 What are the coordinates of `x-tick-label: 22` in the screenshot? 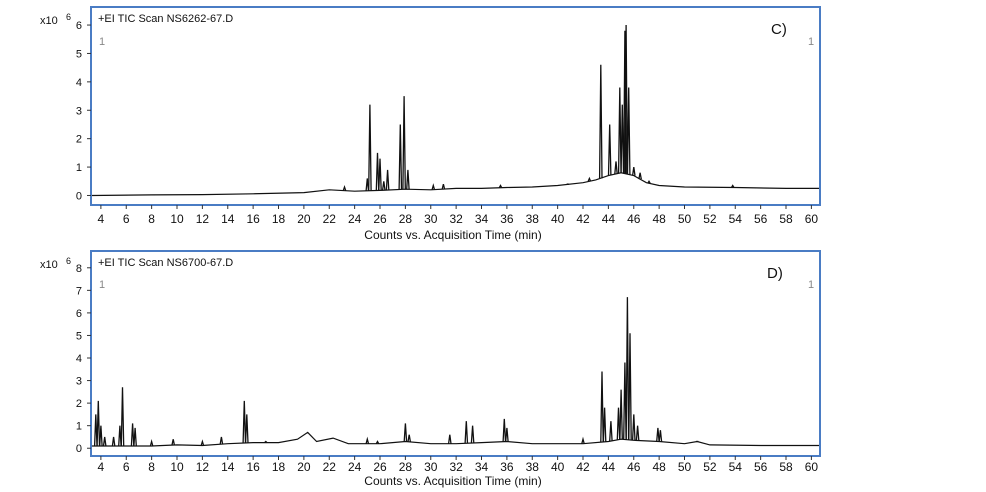 It's located at (330, 219).